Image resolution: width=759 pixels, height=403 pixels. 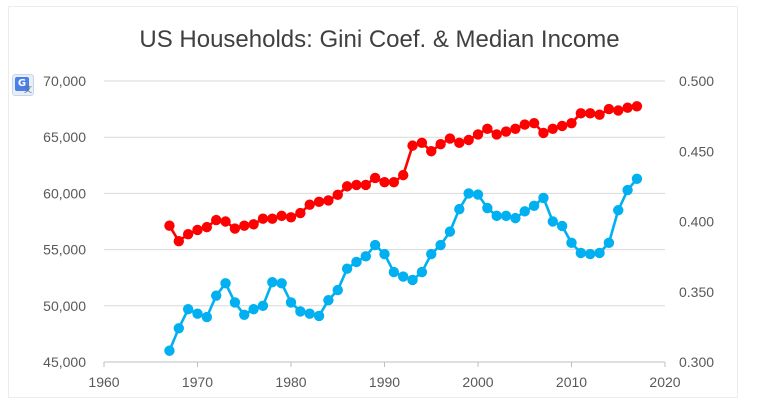 I want to click on y-left-tick-label: 70,000, so click(x=64, y=81).